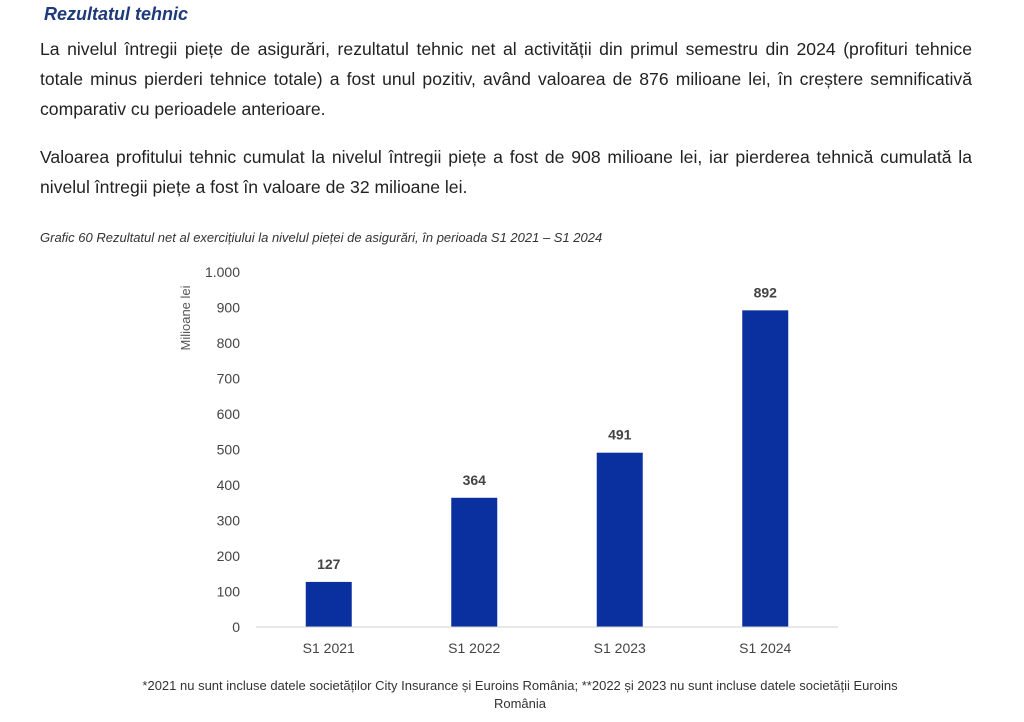 This screenshot has width=1024, height=722. I want to click on y-tick-label: 100, so click(229, 592).